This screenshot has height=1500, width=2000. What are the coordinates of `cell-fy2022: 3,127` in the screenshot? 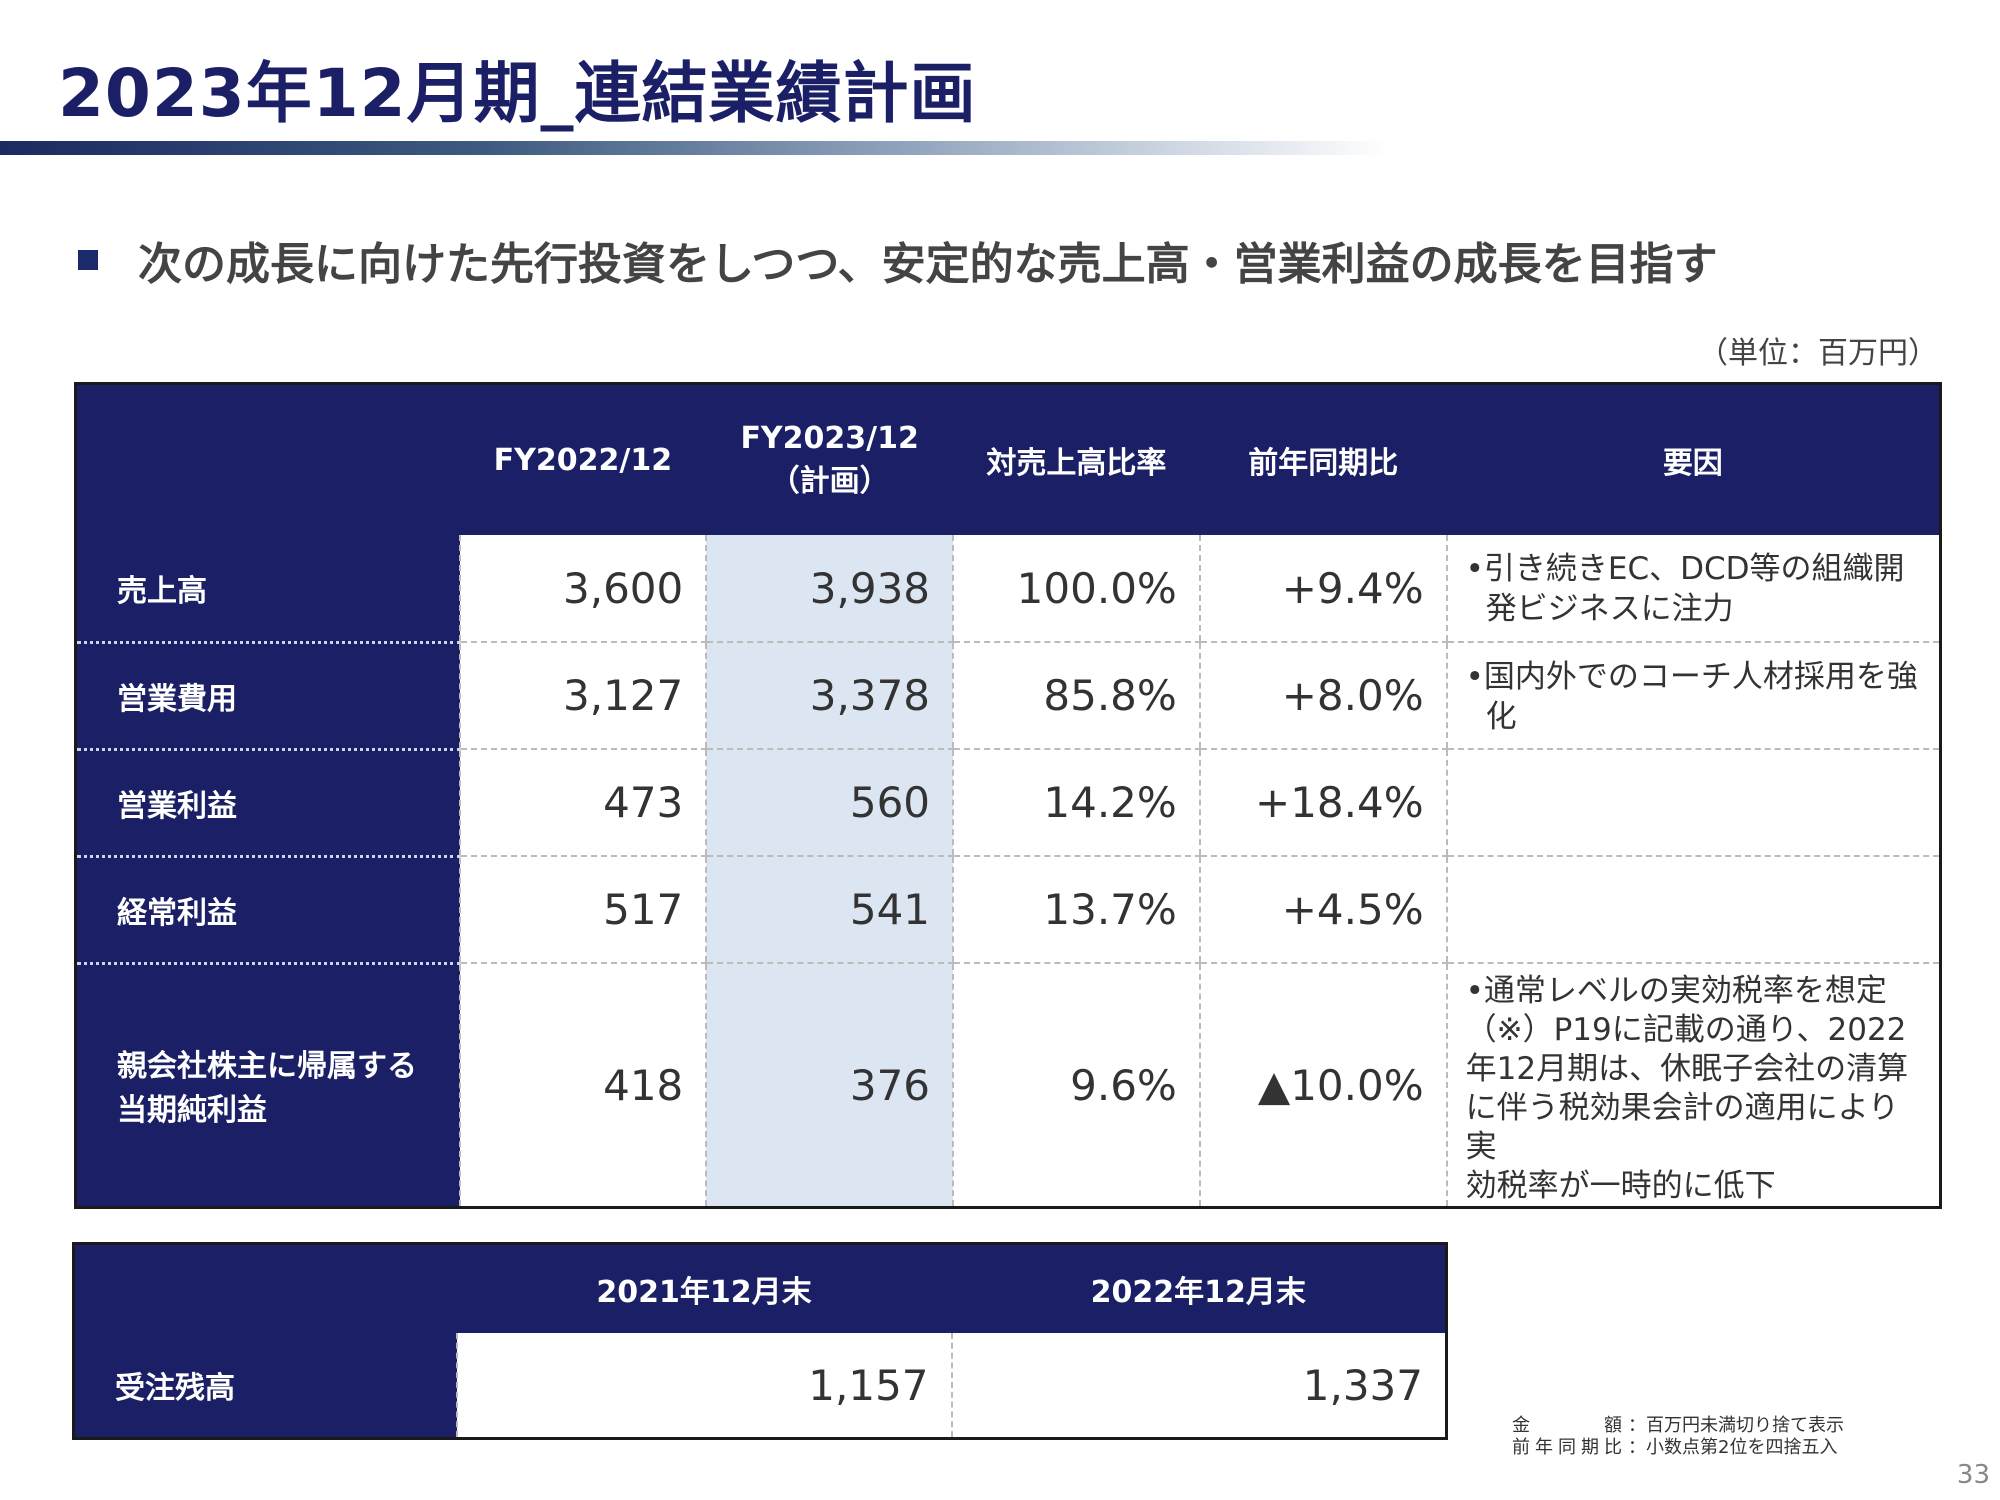 It's located at (582, 696).